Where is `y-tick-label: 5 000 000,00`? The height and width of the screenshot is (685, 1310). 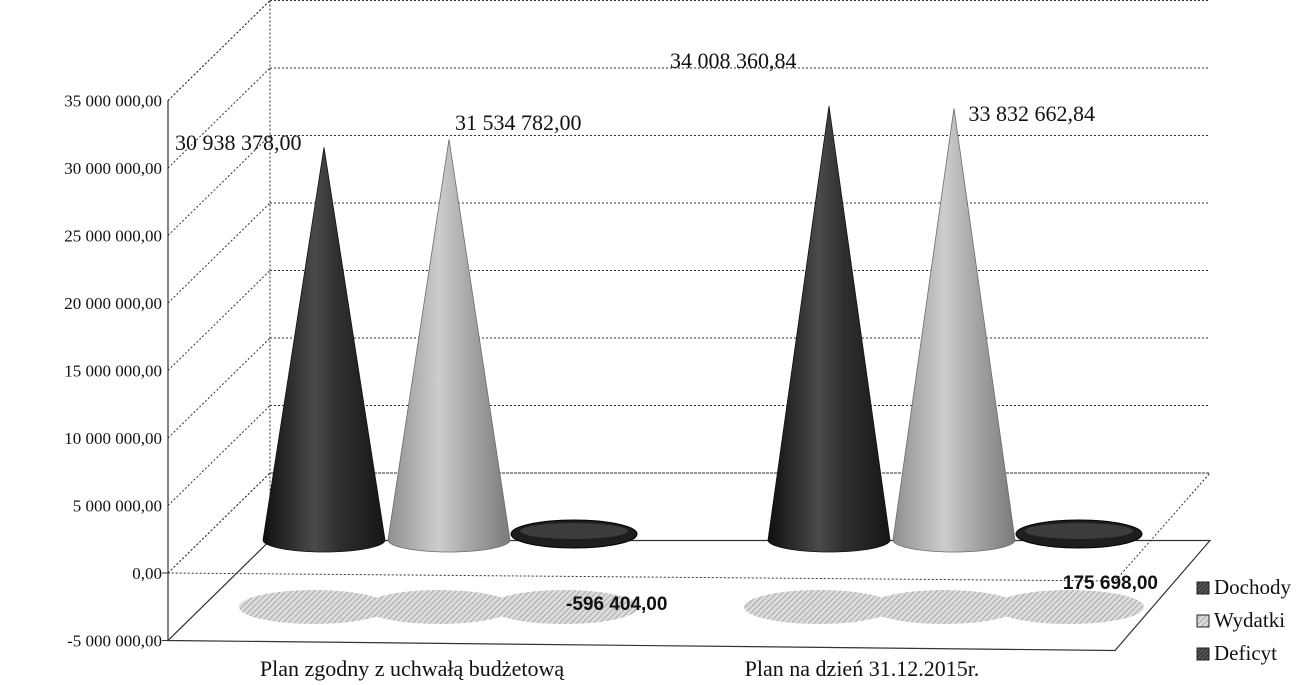 y-tick-label: 5 000 000,00 is located at coordinates (117, 506).